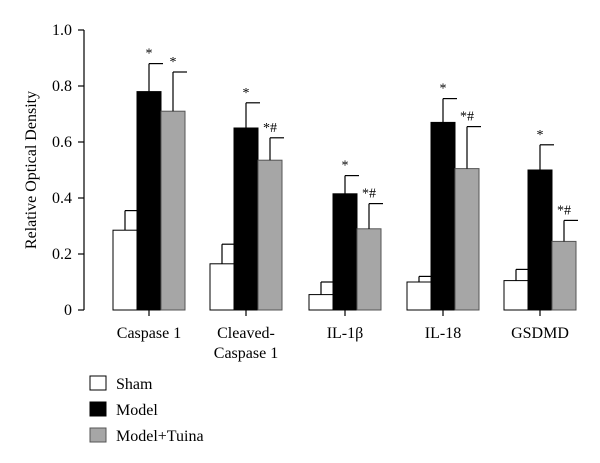 The image size is (600, 463). Describe the element at coordinates (98, 409) in the screenshot. I see `legend-swatch-model` at that location.